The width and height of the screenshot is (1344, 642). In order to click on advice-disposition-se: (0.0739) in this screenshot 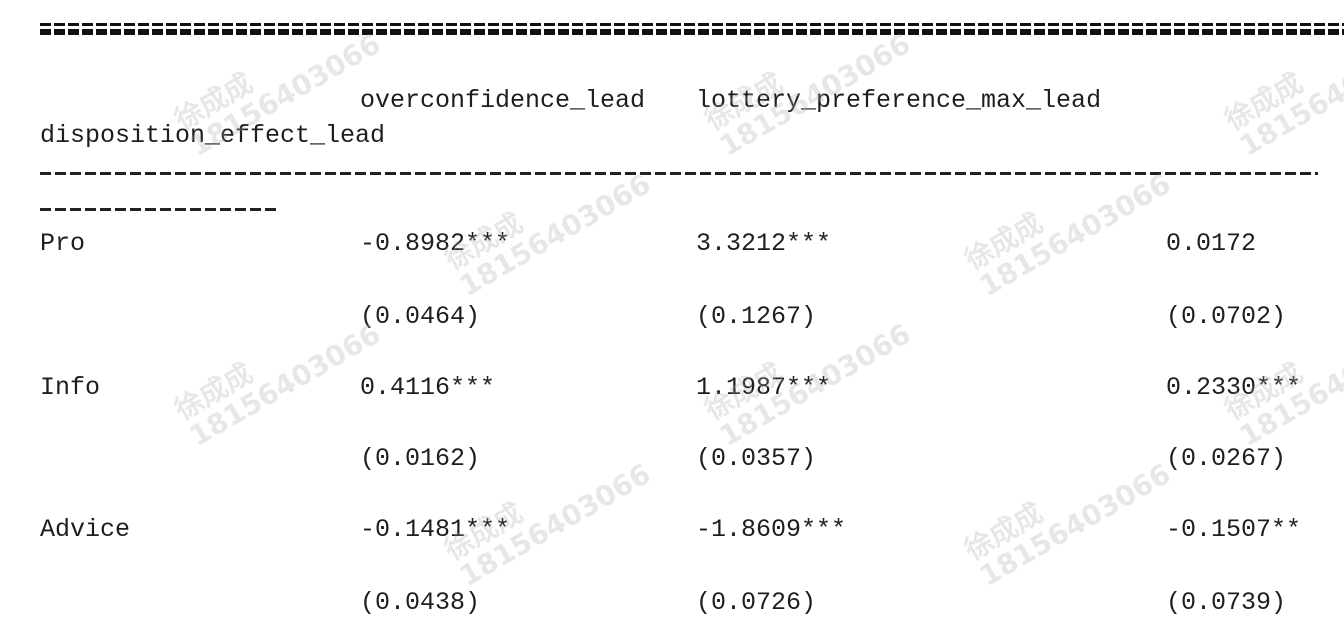, I will do `click(1226, 602)`.